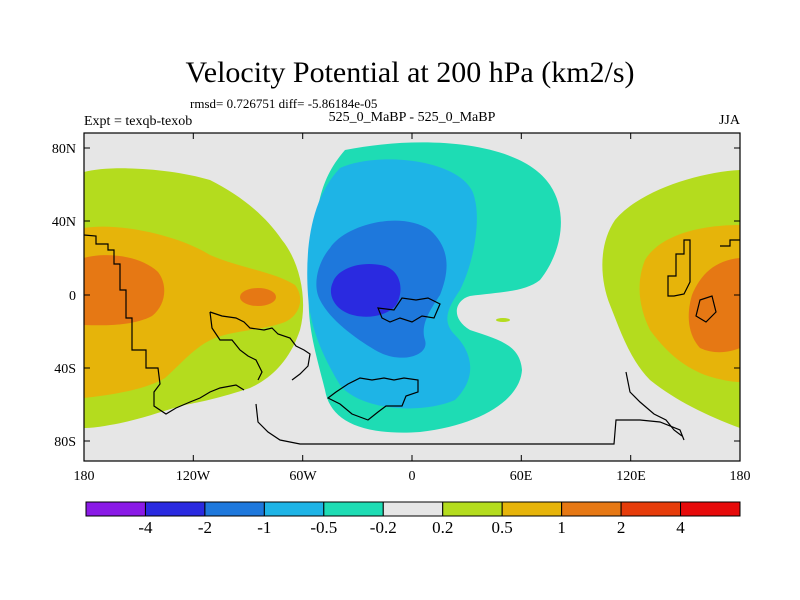 This screenshot has width=800, height=600. Describe the element at coordinates (680, 527) in the screenshot. I see `colorbar-level-label: 4` at that location.